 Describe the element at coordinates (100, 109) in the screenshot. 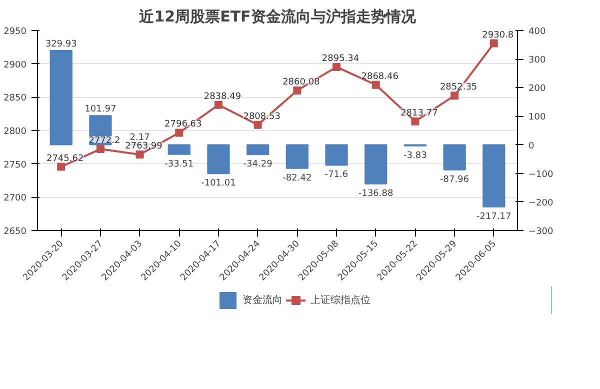

I see `data-label: 101.97` at that location.